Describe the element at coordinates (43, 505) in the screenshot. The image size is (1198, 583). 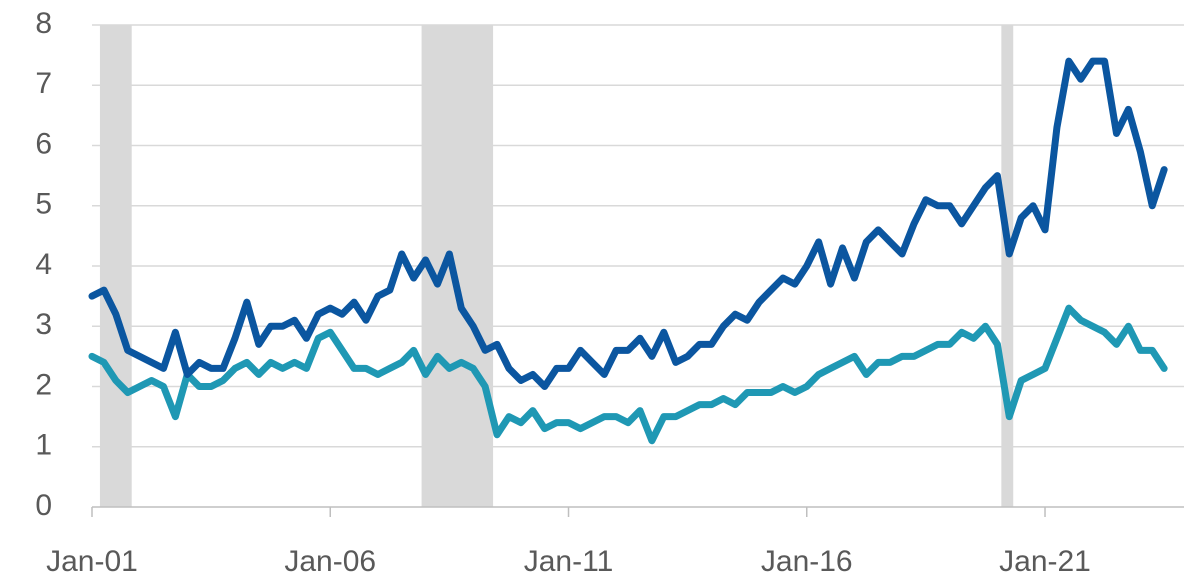
I see `y-tick-label: 0` at that location.